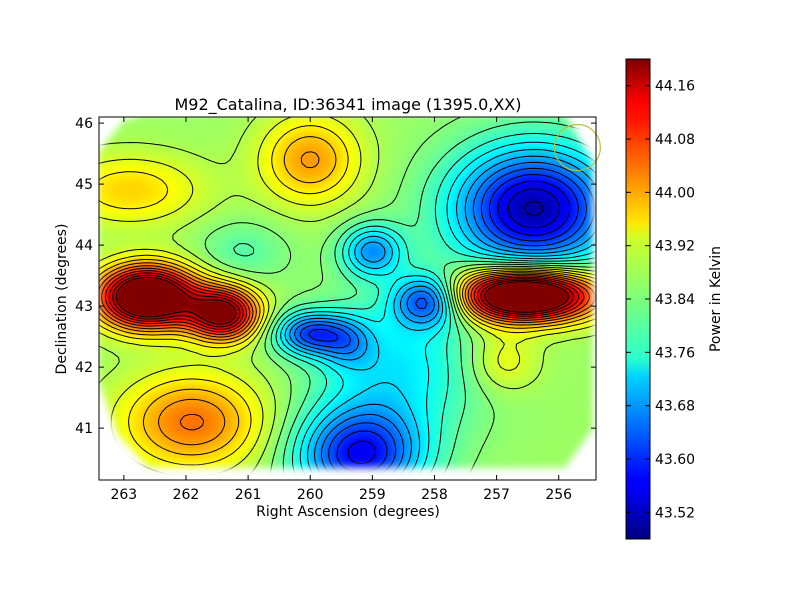 The width and height of the screenshot is (800, 604). What do you see at coordinates (310, 495) in the screenshot?
I see `x-tick-label: 260` at bounding box center [310, 495].